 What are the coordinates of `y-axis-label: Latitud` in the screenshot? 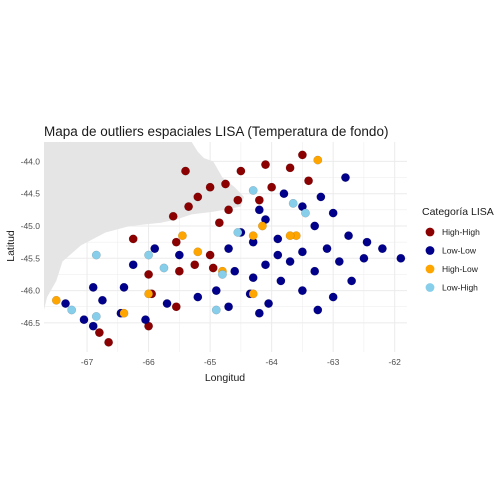 It's located at (11, 246).